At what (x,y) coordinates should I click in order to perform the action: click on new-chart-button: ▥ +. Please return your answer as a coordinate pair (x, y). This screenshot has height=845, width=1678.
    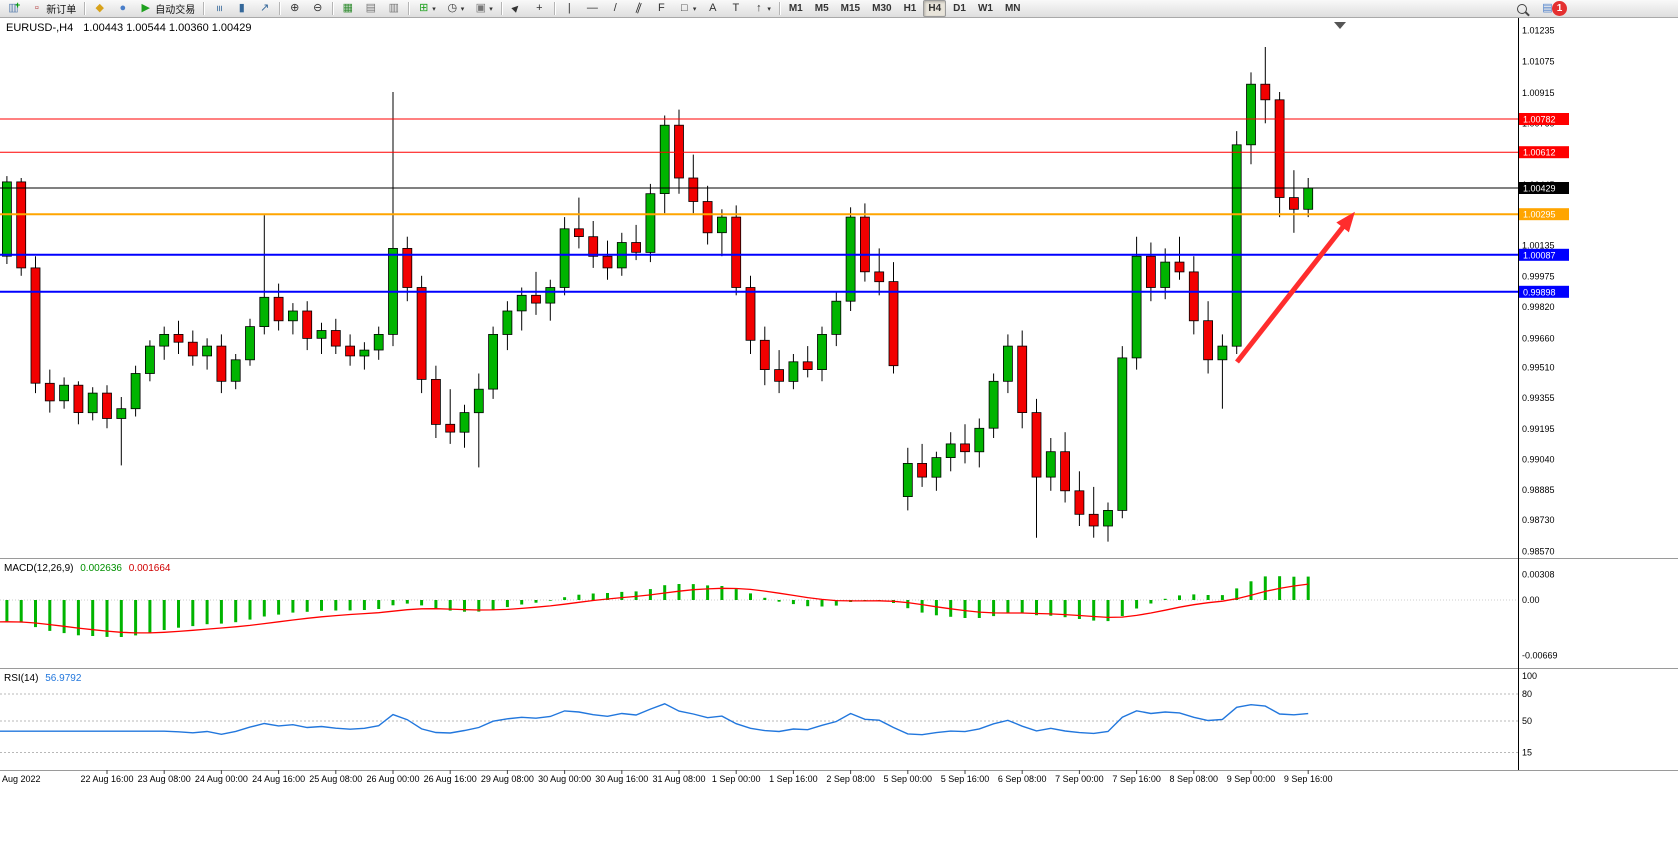
    Looking at the image, I should click on (13, 8).